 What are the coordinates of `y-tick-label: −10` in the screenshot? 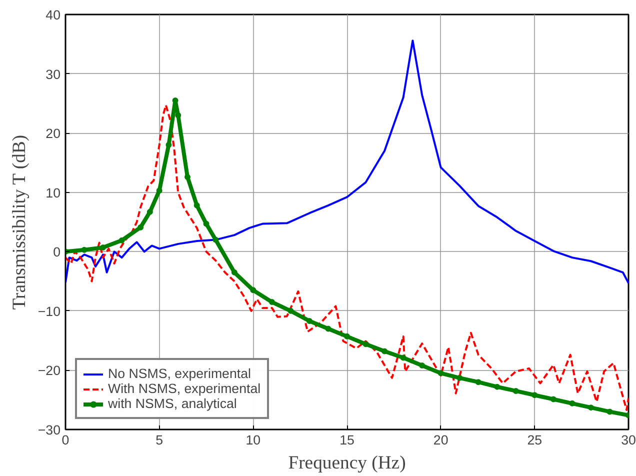 It's located at (49, 311).